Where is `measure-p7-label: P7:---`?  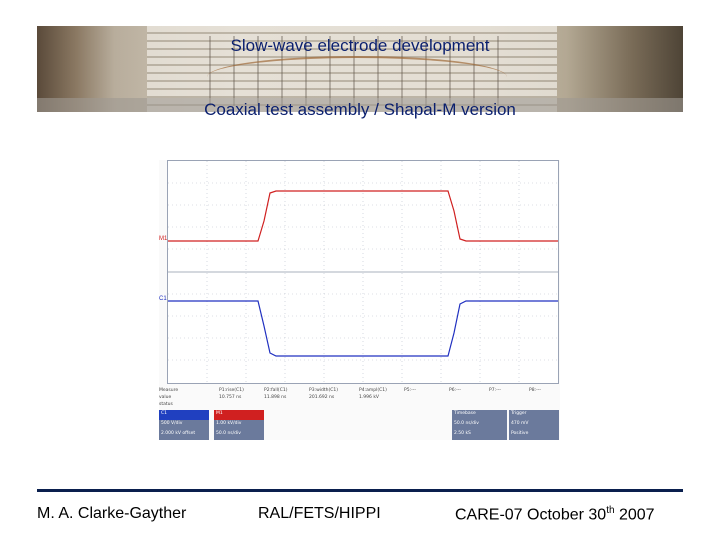 measure-p7-label: P7:--- is located at coordinates (495, 390).